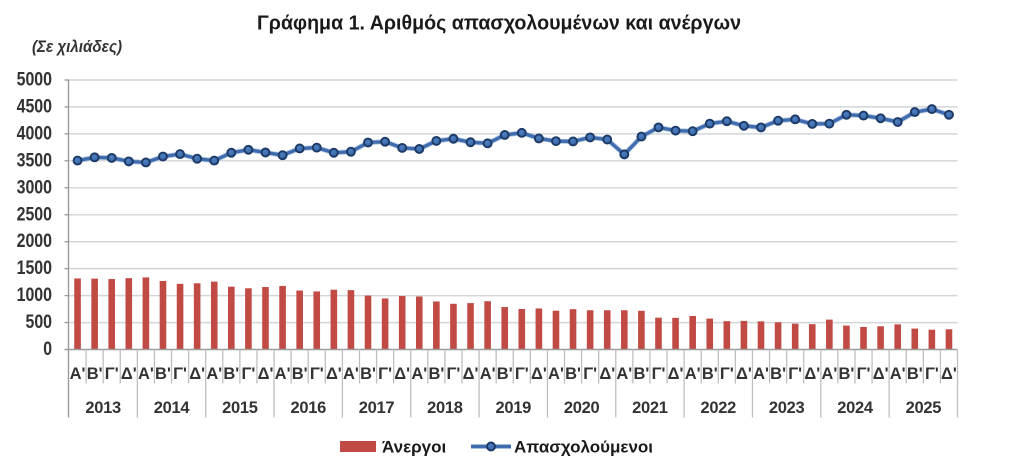 The width and height of the screenshot is (1024, 468). What do you see at coordinates (924, 408) in the screenshot?
I see `svg-text: 2025` at bounding box center [924, 408].